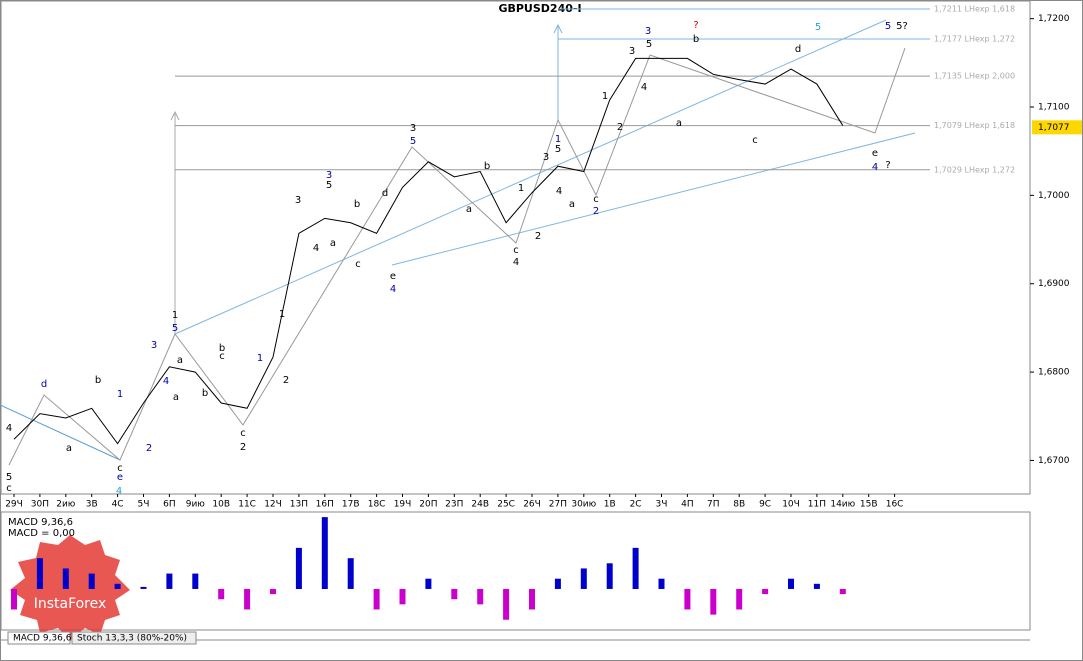 The height and width of the screenshot is (661, 1083). What do you see at coordinates (869, 505) in the screenshot?
I see `x-tick-label: 15В` at bounding box center [869, 505].